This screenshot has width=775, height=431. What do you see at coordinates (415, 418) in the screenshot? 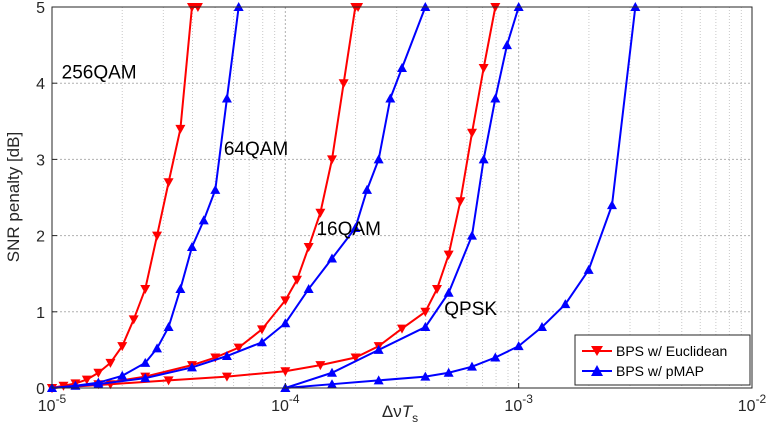
I see `x-axis-label-sub: s` at bounding box center [415, 418].